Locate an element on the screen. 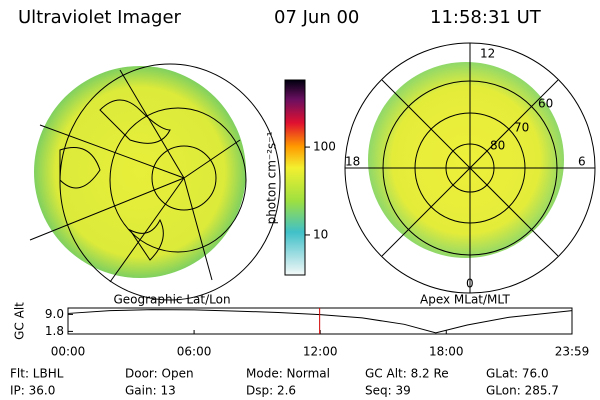 The width and height of the screenshot is (600, 400). info: GLat: 76.0 is located at coordinates (517, 374).